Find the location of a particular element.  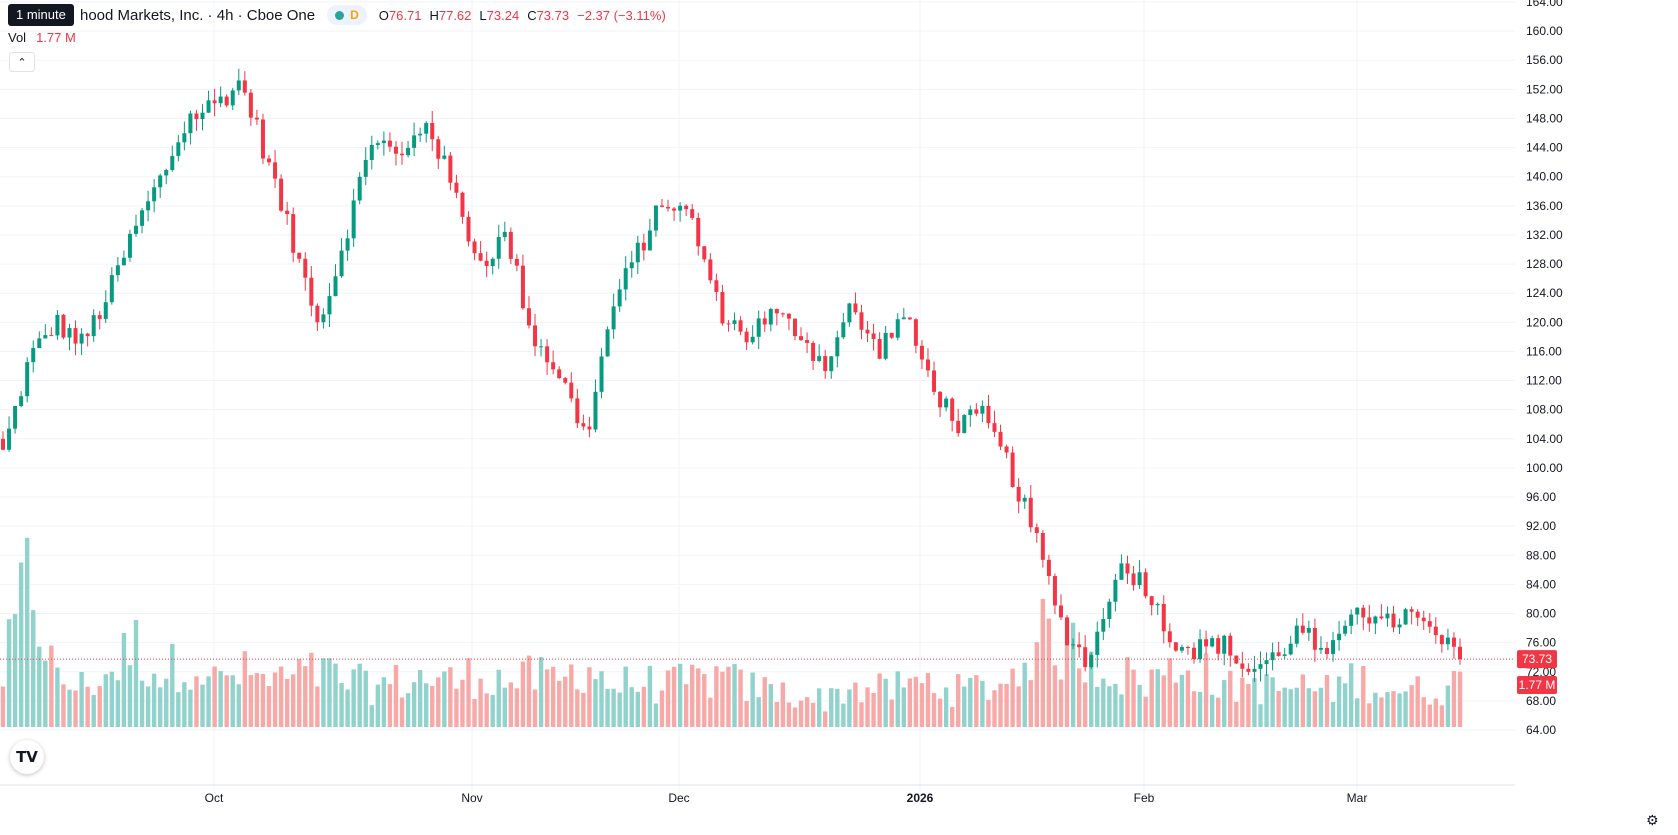

change-value: −2.37 (−3.11%) is located at coordinates (621, 15).